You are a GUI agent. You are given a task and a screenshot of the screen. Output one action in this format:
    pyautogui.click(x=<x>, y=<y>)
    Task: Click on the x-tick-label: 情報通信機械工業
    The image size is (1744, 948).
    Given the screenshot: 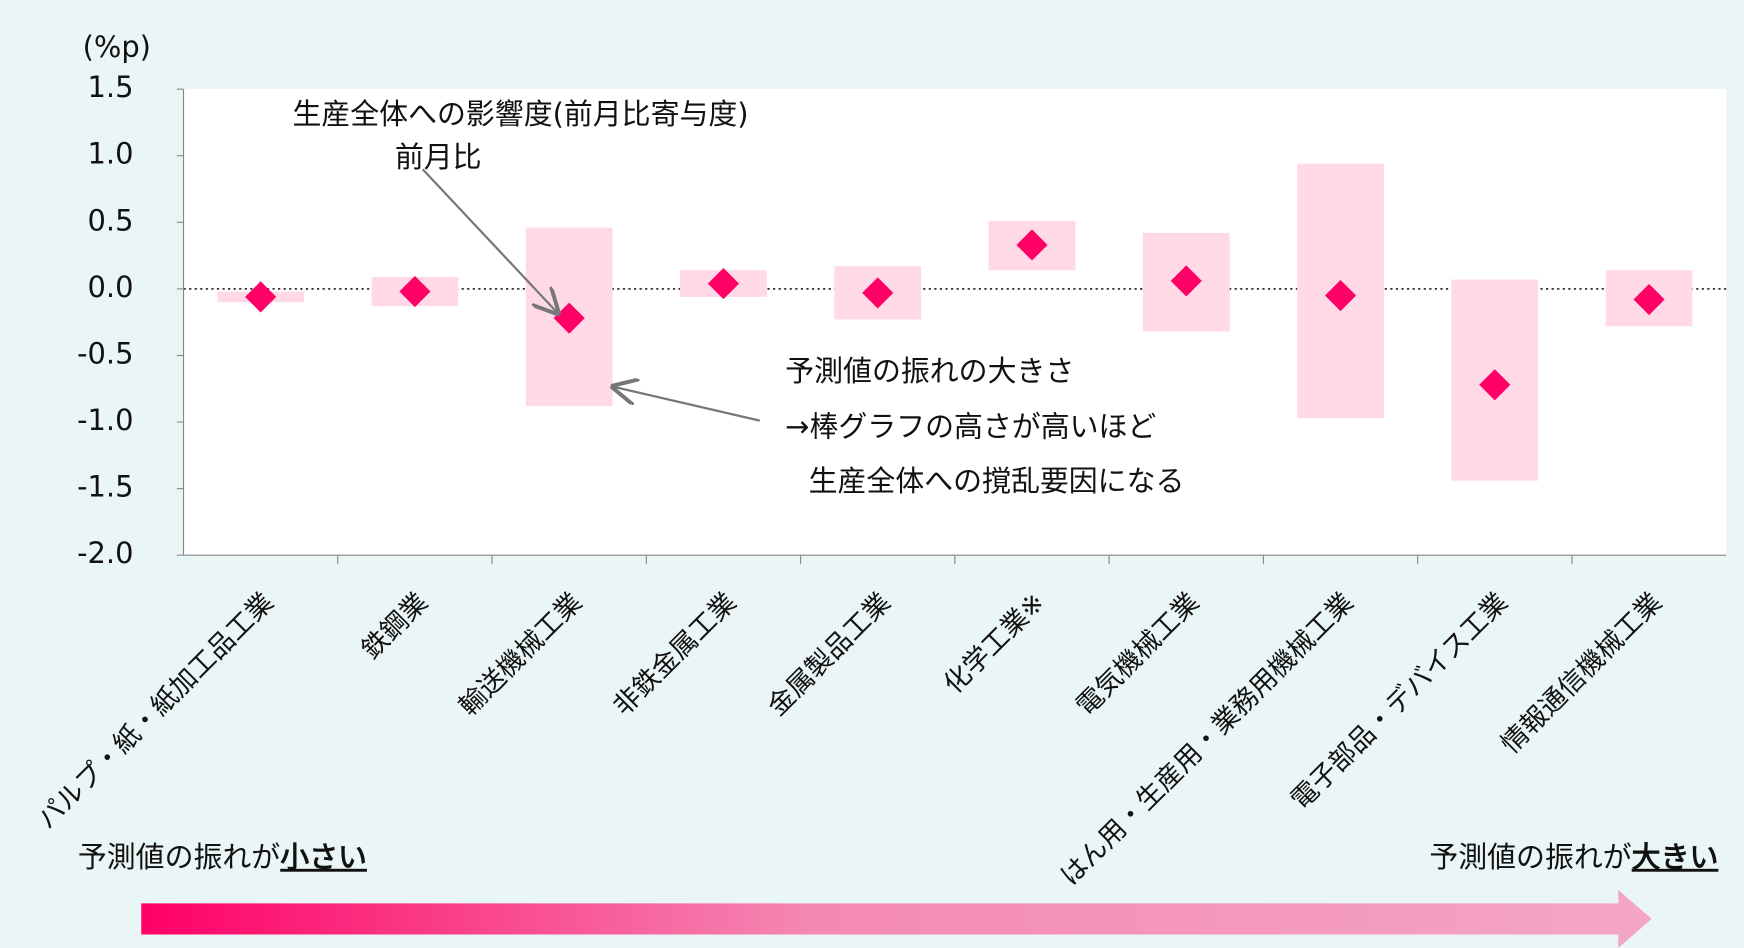 What is the action you would take?
    pyautogui.click(x=1581, y=673)
    